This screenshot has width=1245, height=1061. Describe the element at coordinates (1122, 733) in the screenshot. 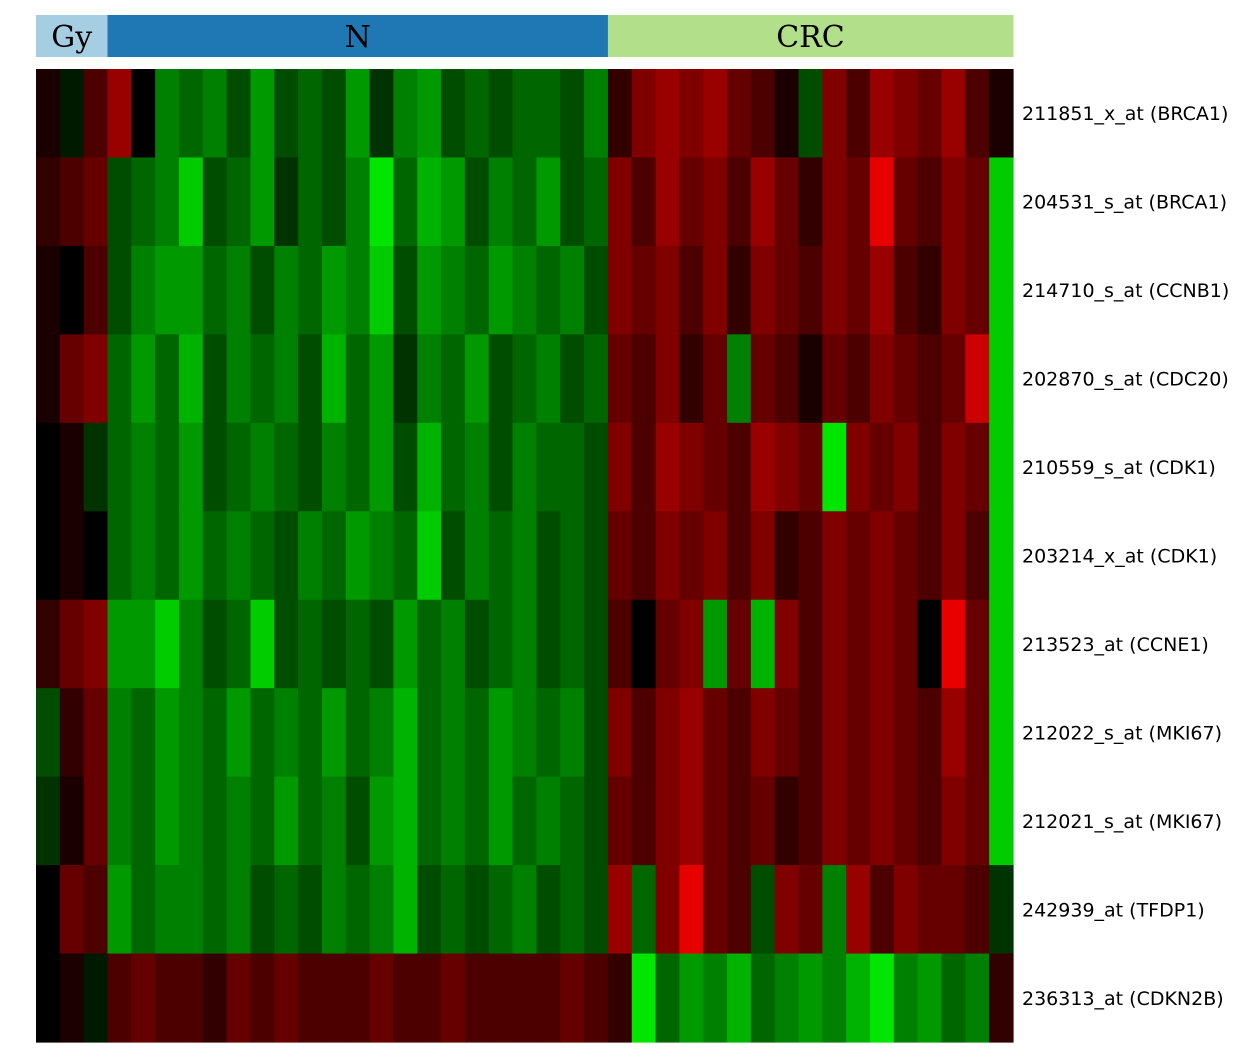

I see `row-label: 212022_s_at (MKI67)` at that location.